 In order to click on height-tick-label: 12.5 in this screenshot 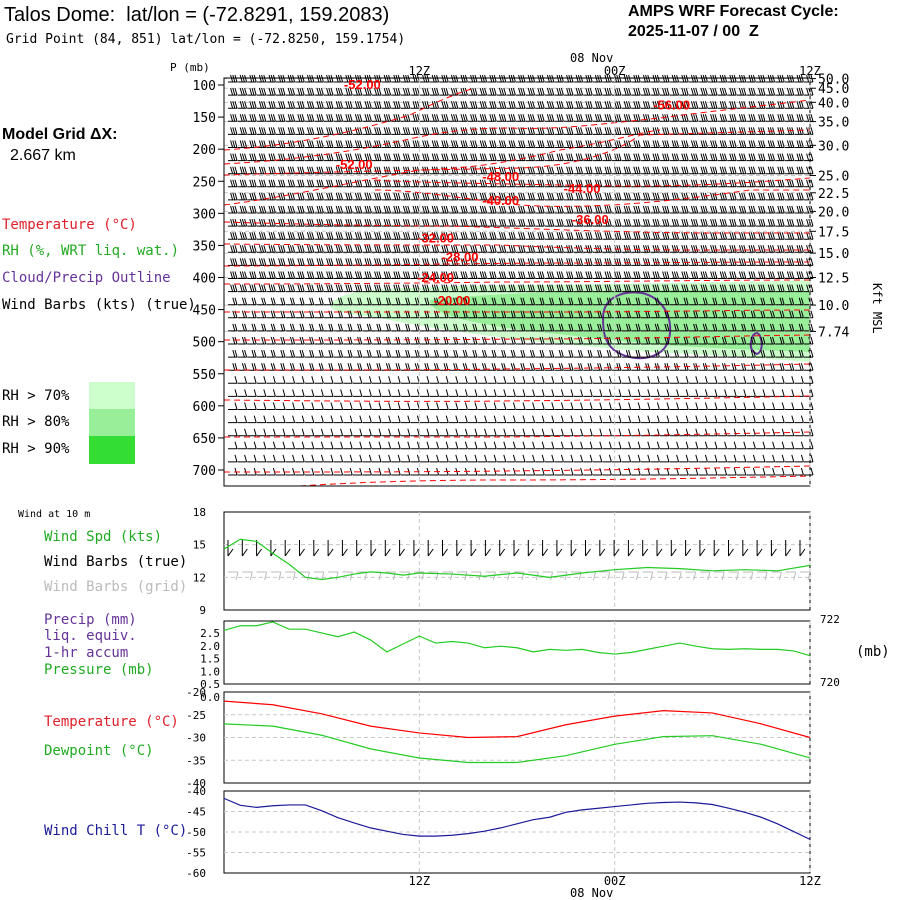, I will do `click(833, 279)`.